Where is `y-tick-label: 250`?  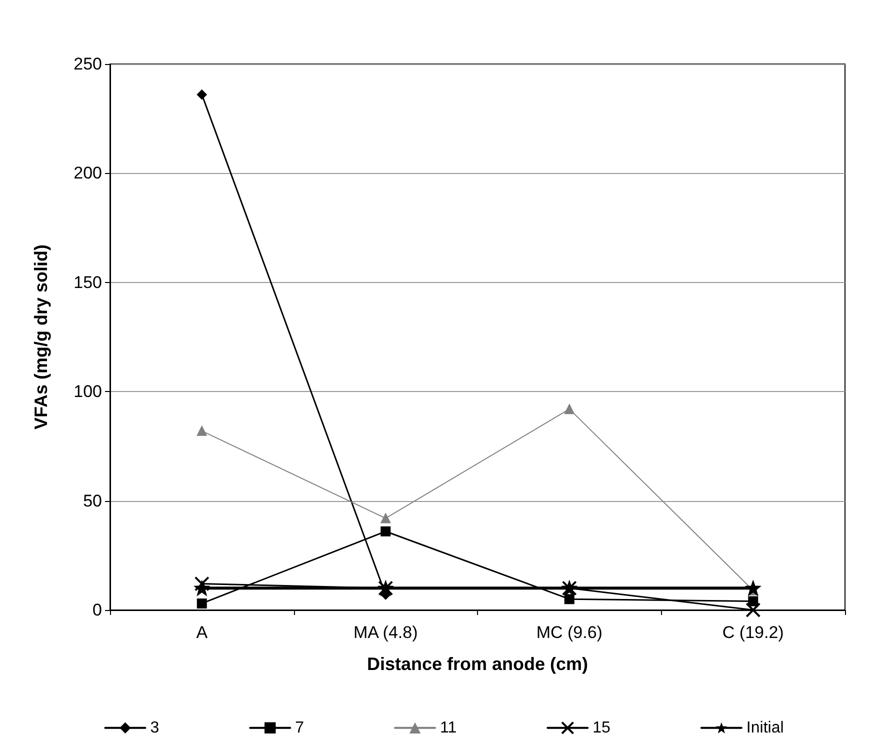 y-tick-label: 250 is located at coordinates (88, 64).